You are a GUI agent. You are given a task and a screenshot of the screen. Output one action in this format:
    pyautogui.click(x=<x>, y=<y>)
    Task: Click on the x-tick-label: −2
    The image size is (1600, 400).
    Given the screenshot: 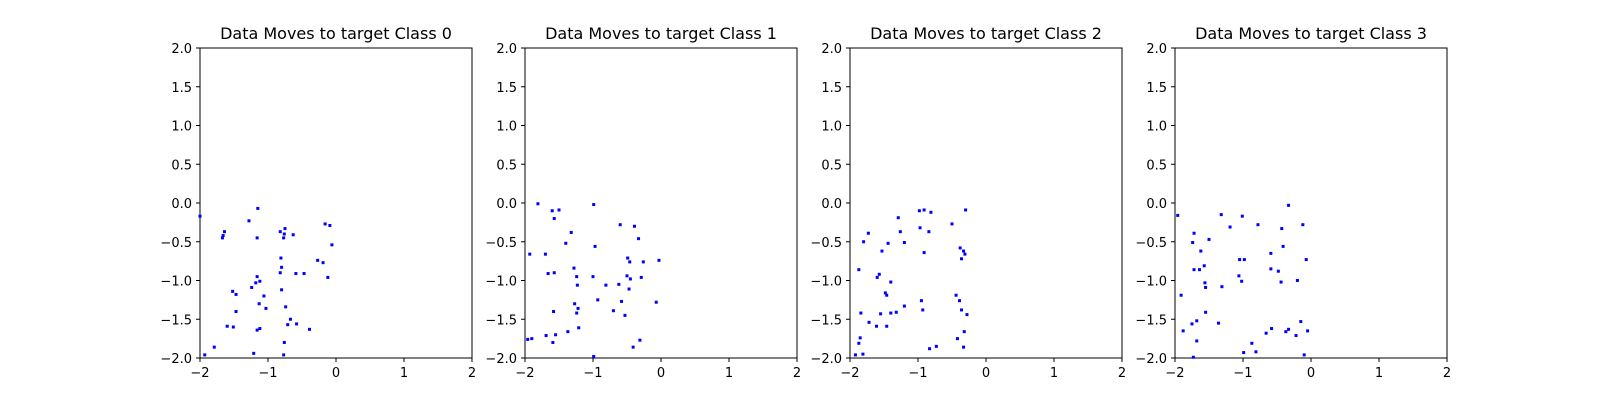 What is the action you would take?
    pyautogui.click(x=199, y=373)
    